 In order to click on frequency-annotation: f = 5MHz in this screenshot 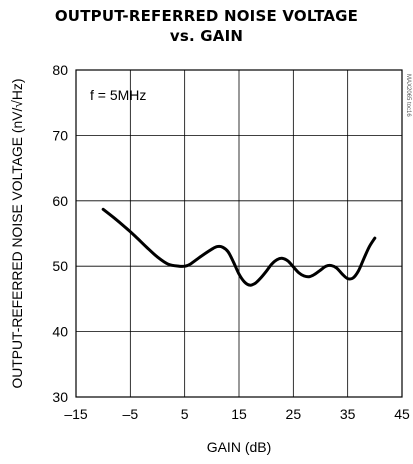, I will do `click(118, 95)`.